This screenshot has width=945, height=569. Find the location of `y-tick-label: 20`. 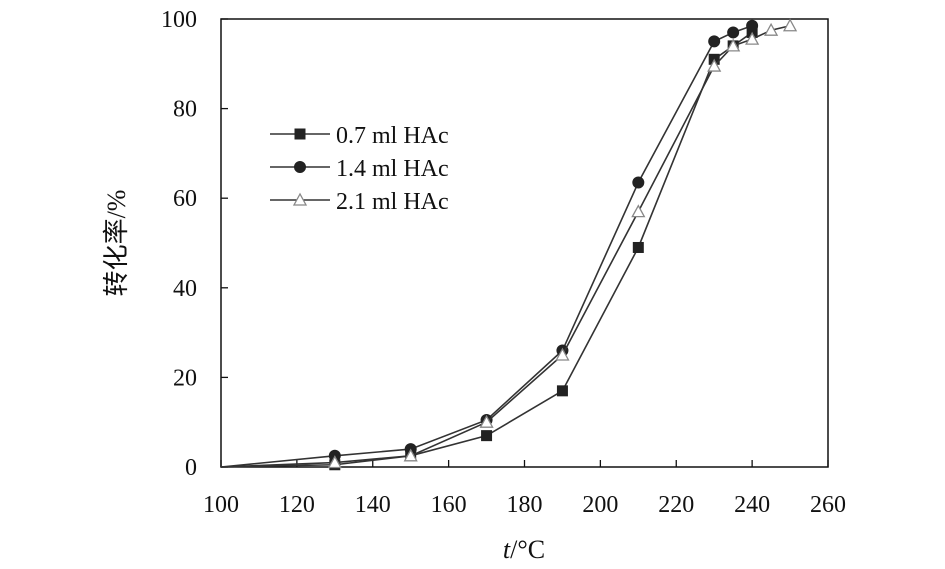

y-tick-label: 20 is located at coordinates (185, 378).